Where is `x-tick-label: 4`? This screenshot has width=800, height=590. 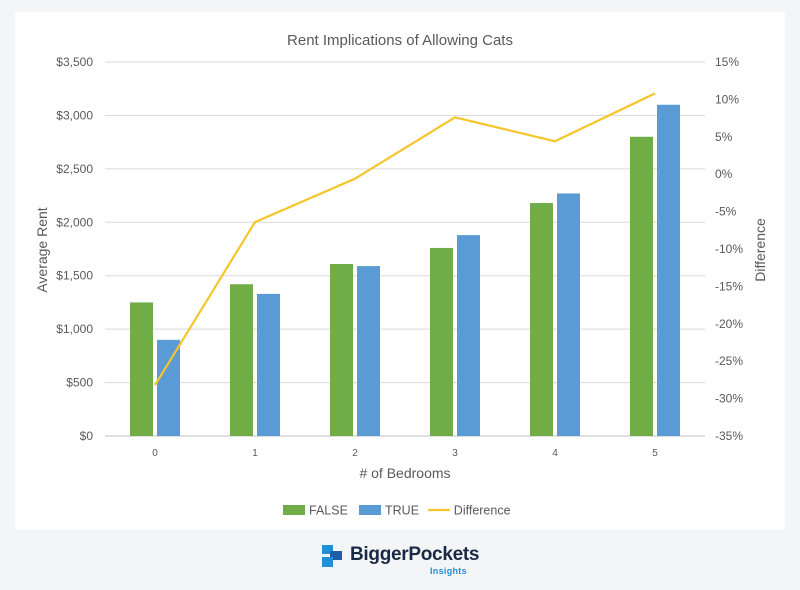
x-tick-label: 4 is located at coordinates (555, 453).